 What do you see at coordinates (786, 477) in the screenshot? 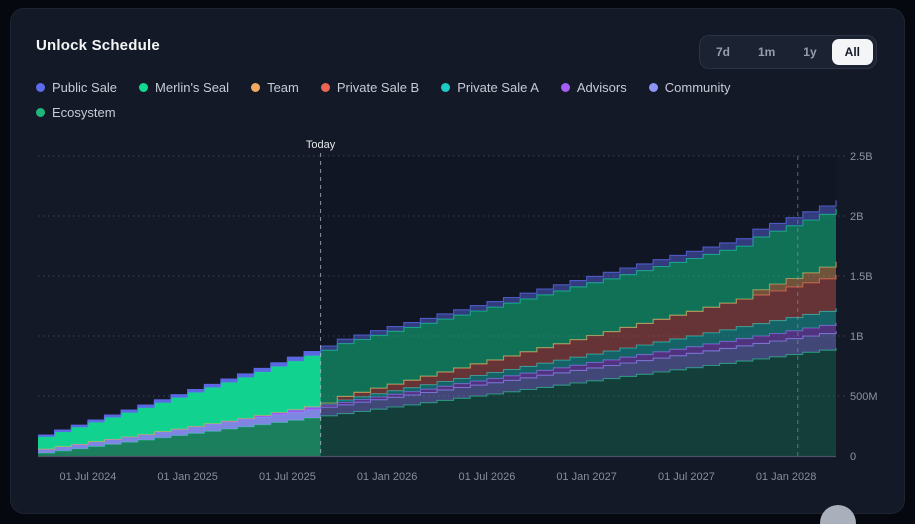
I see `x-axis-tick-label: 01 Jan 2028` at bounding box center [786, 477].